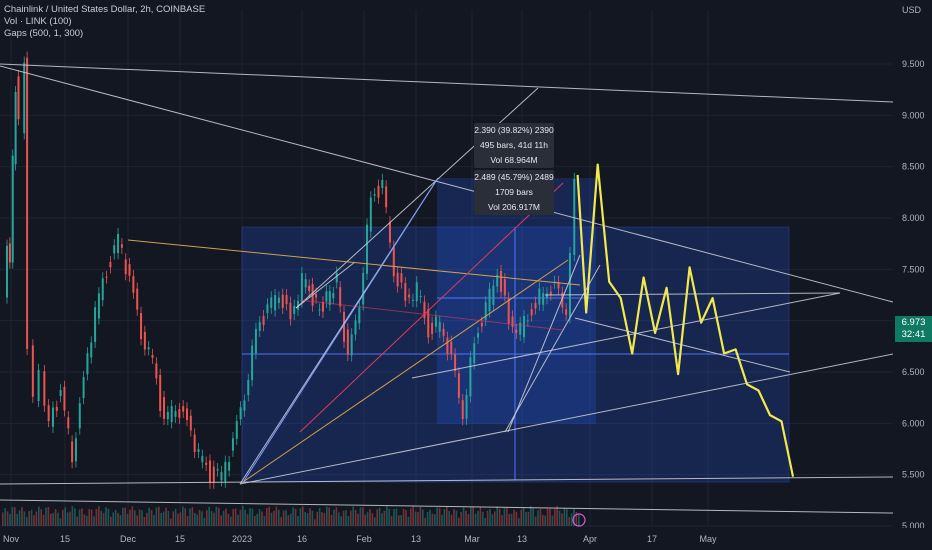 The width and height of the screenshot is (932, 550). I want to click on time-tick-label: Dec, so click(128, 539).